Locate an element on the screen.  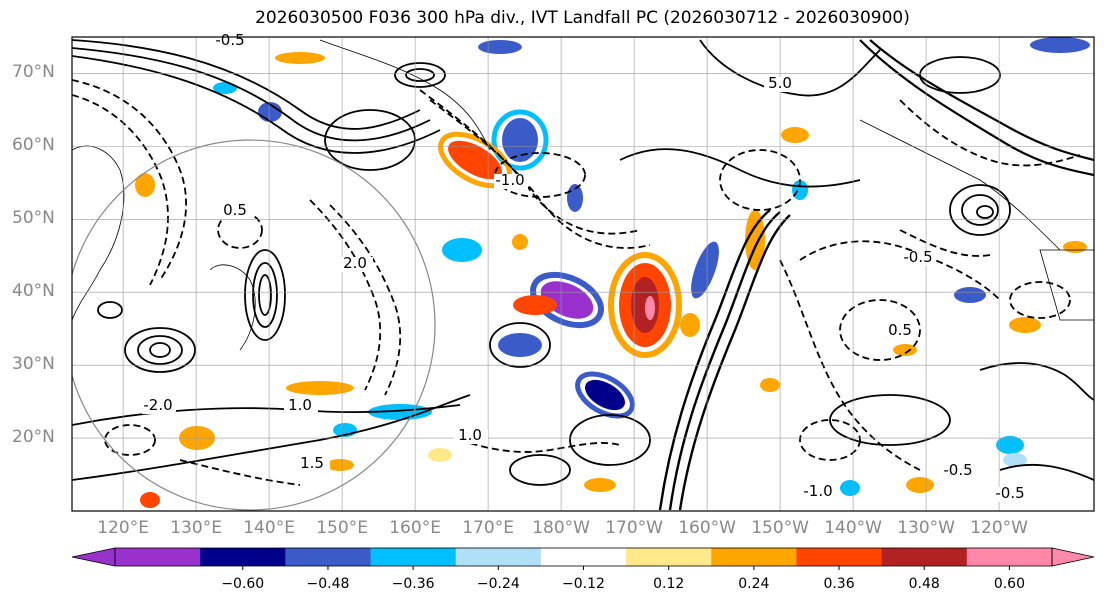
colorbar-extend-high is located at coordinates (1073, 557).